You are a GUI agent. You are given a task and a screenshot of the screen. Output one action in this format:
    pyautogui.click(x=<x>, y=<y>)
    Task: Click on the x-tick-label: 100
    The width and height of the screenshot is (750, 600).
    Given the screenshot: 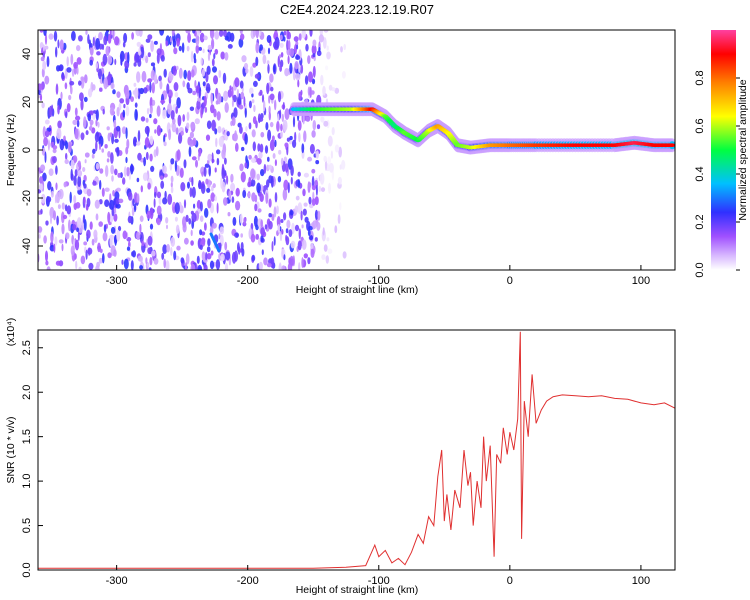 What is the action you would take?
    pyautogui.click(x=641, y=581)
    